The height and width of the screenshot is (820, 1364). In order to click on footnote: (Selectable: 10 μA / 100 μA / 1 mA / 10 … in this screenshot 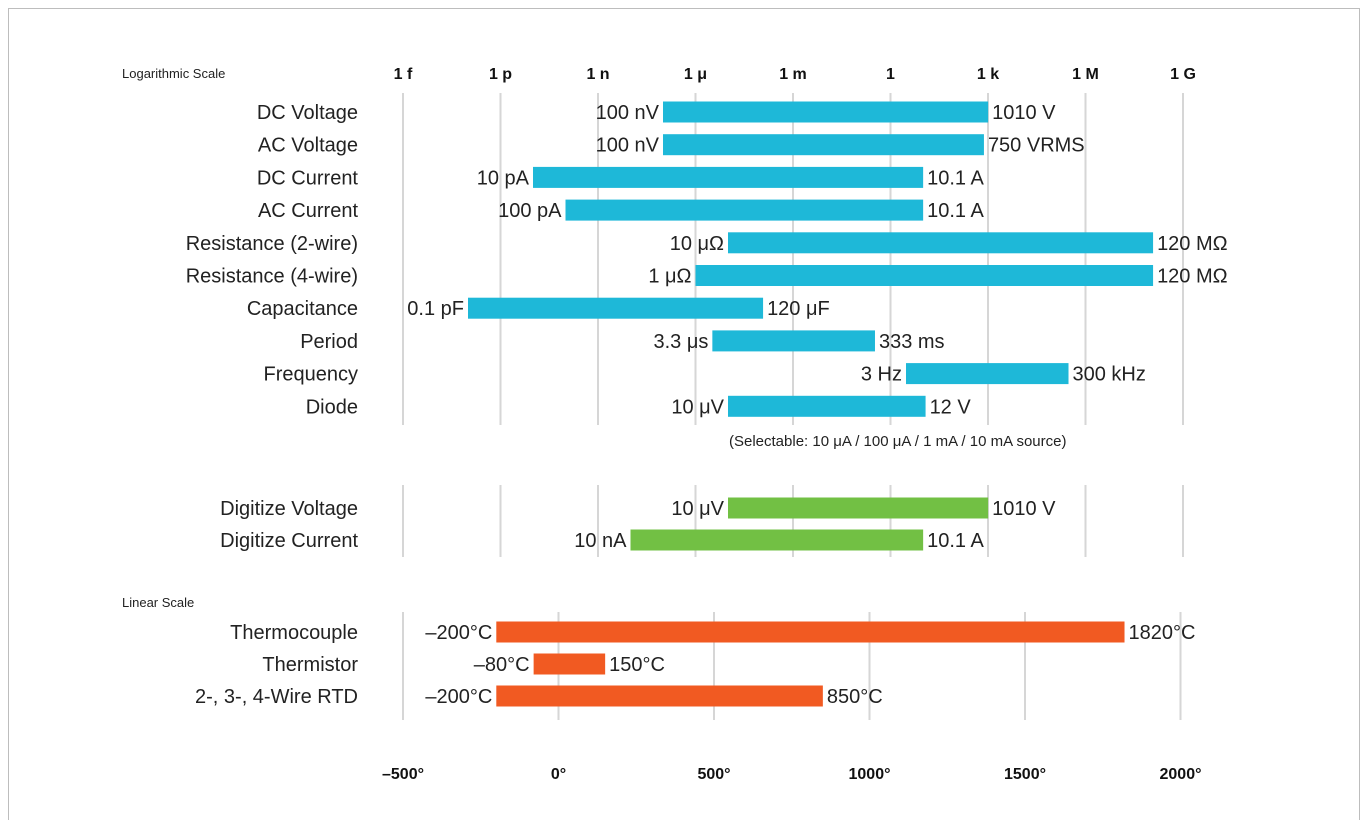, I will do `click(897, 441)`.